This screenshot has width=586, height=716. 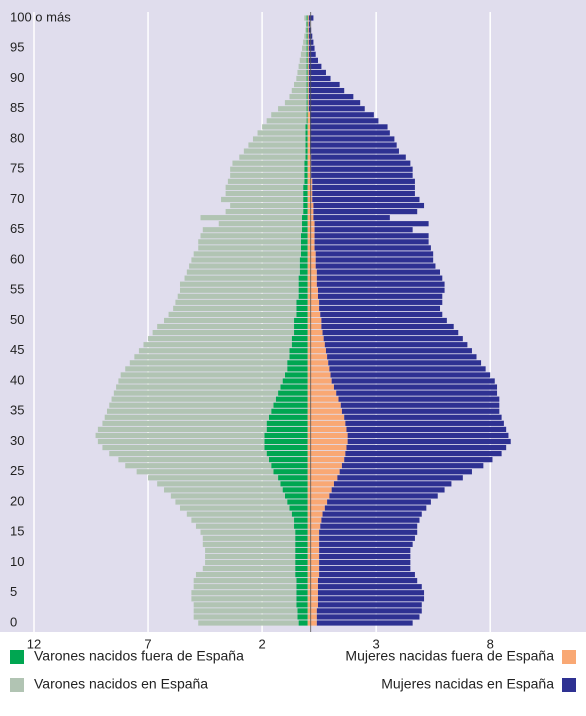 I want to click on legend-label: Mujeres nacidas en España, so click(x=467, y=684).